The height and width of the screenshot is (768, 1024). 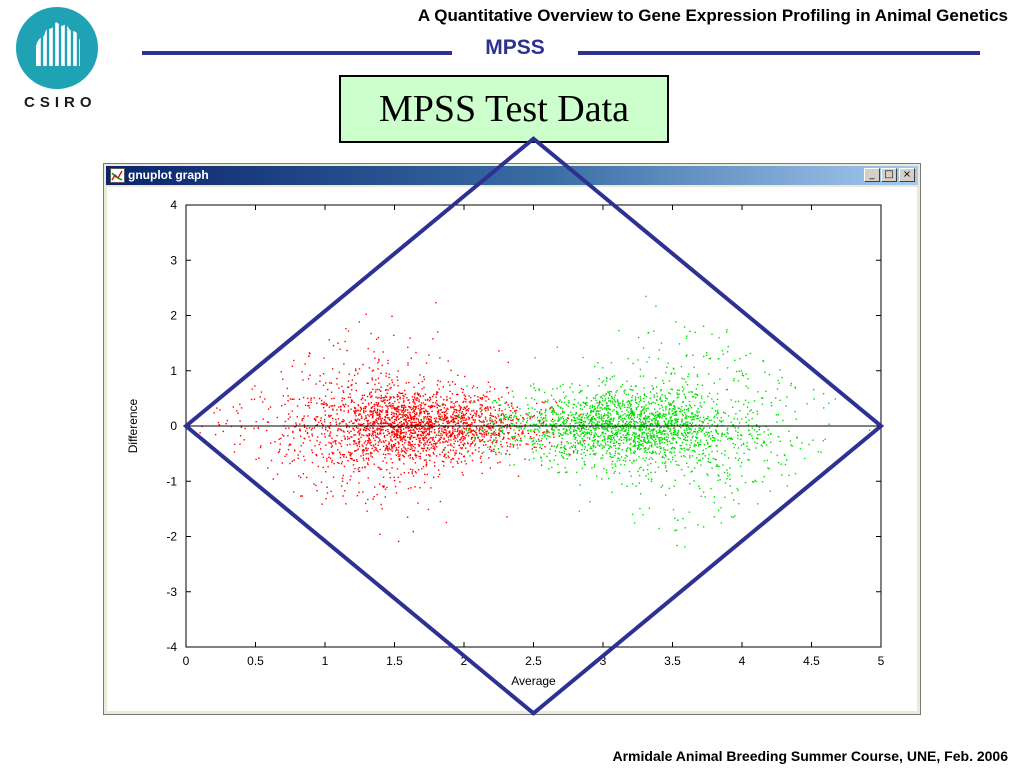 What do you see at coordinates (117, 175) in the screenshot?
I see `gnuplot-app-icon` at bounding box center [117, 175].